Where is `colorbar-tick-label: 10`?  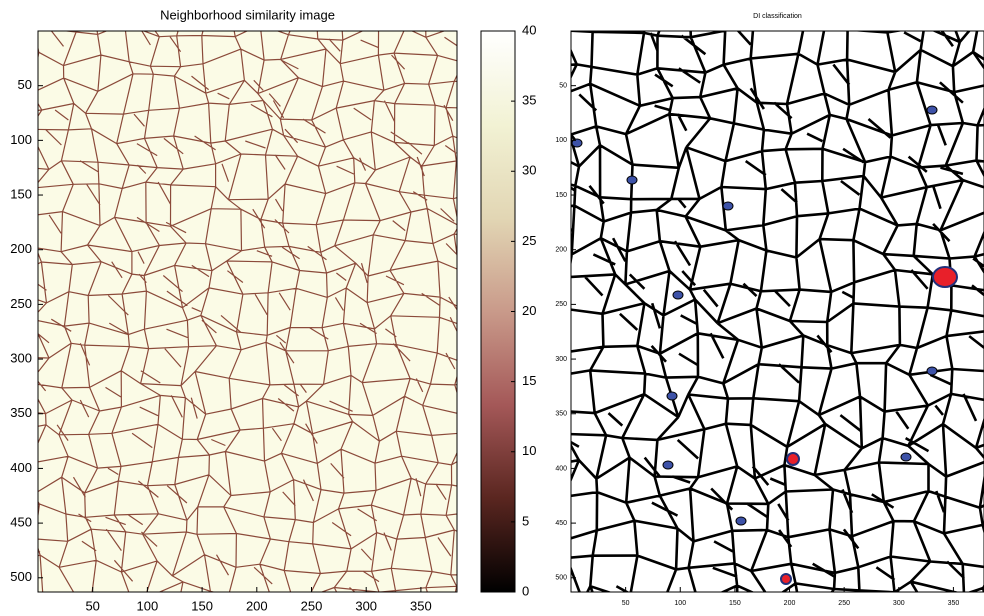
colorbar-tick-label: 10 is located at coordinates (529, 450).